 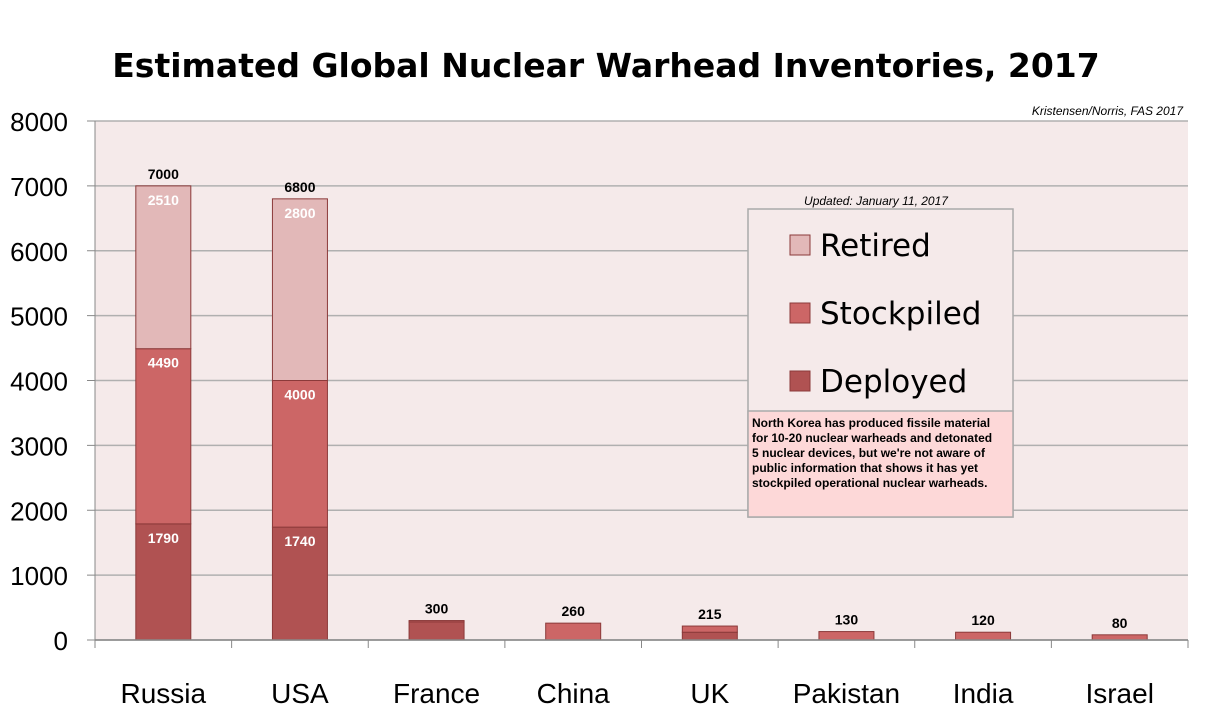 What do you see at coordinates (299, 213) in the screenshot?
I see `segment-value-label: 2800` at bounding box center [299, 213].